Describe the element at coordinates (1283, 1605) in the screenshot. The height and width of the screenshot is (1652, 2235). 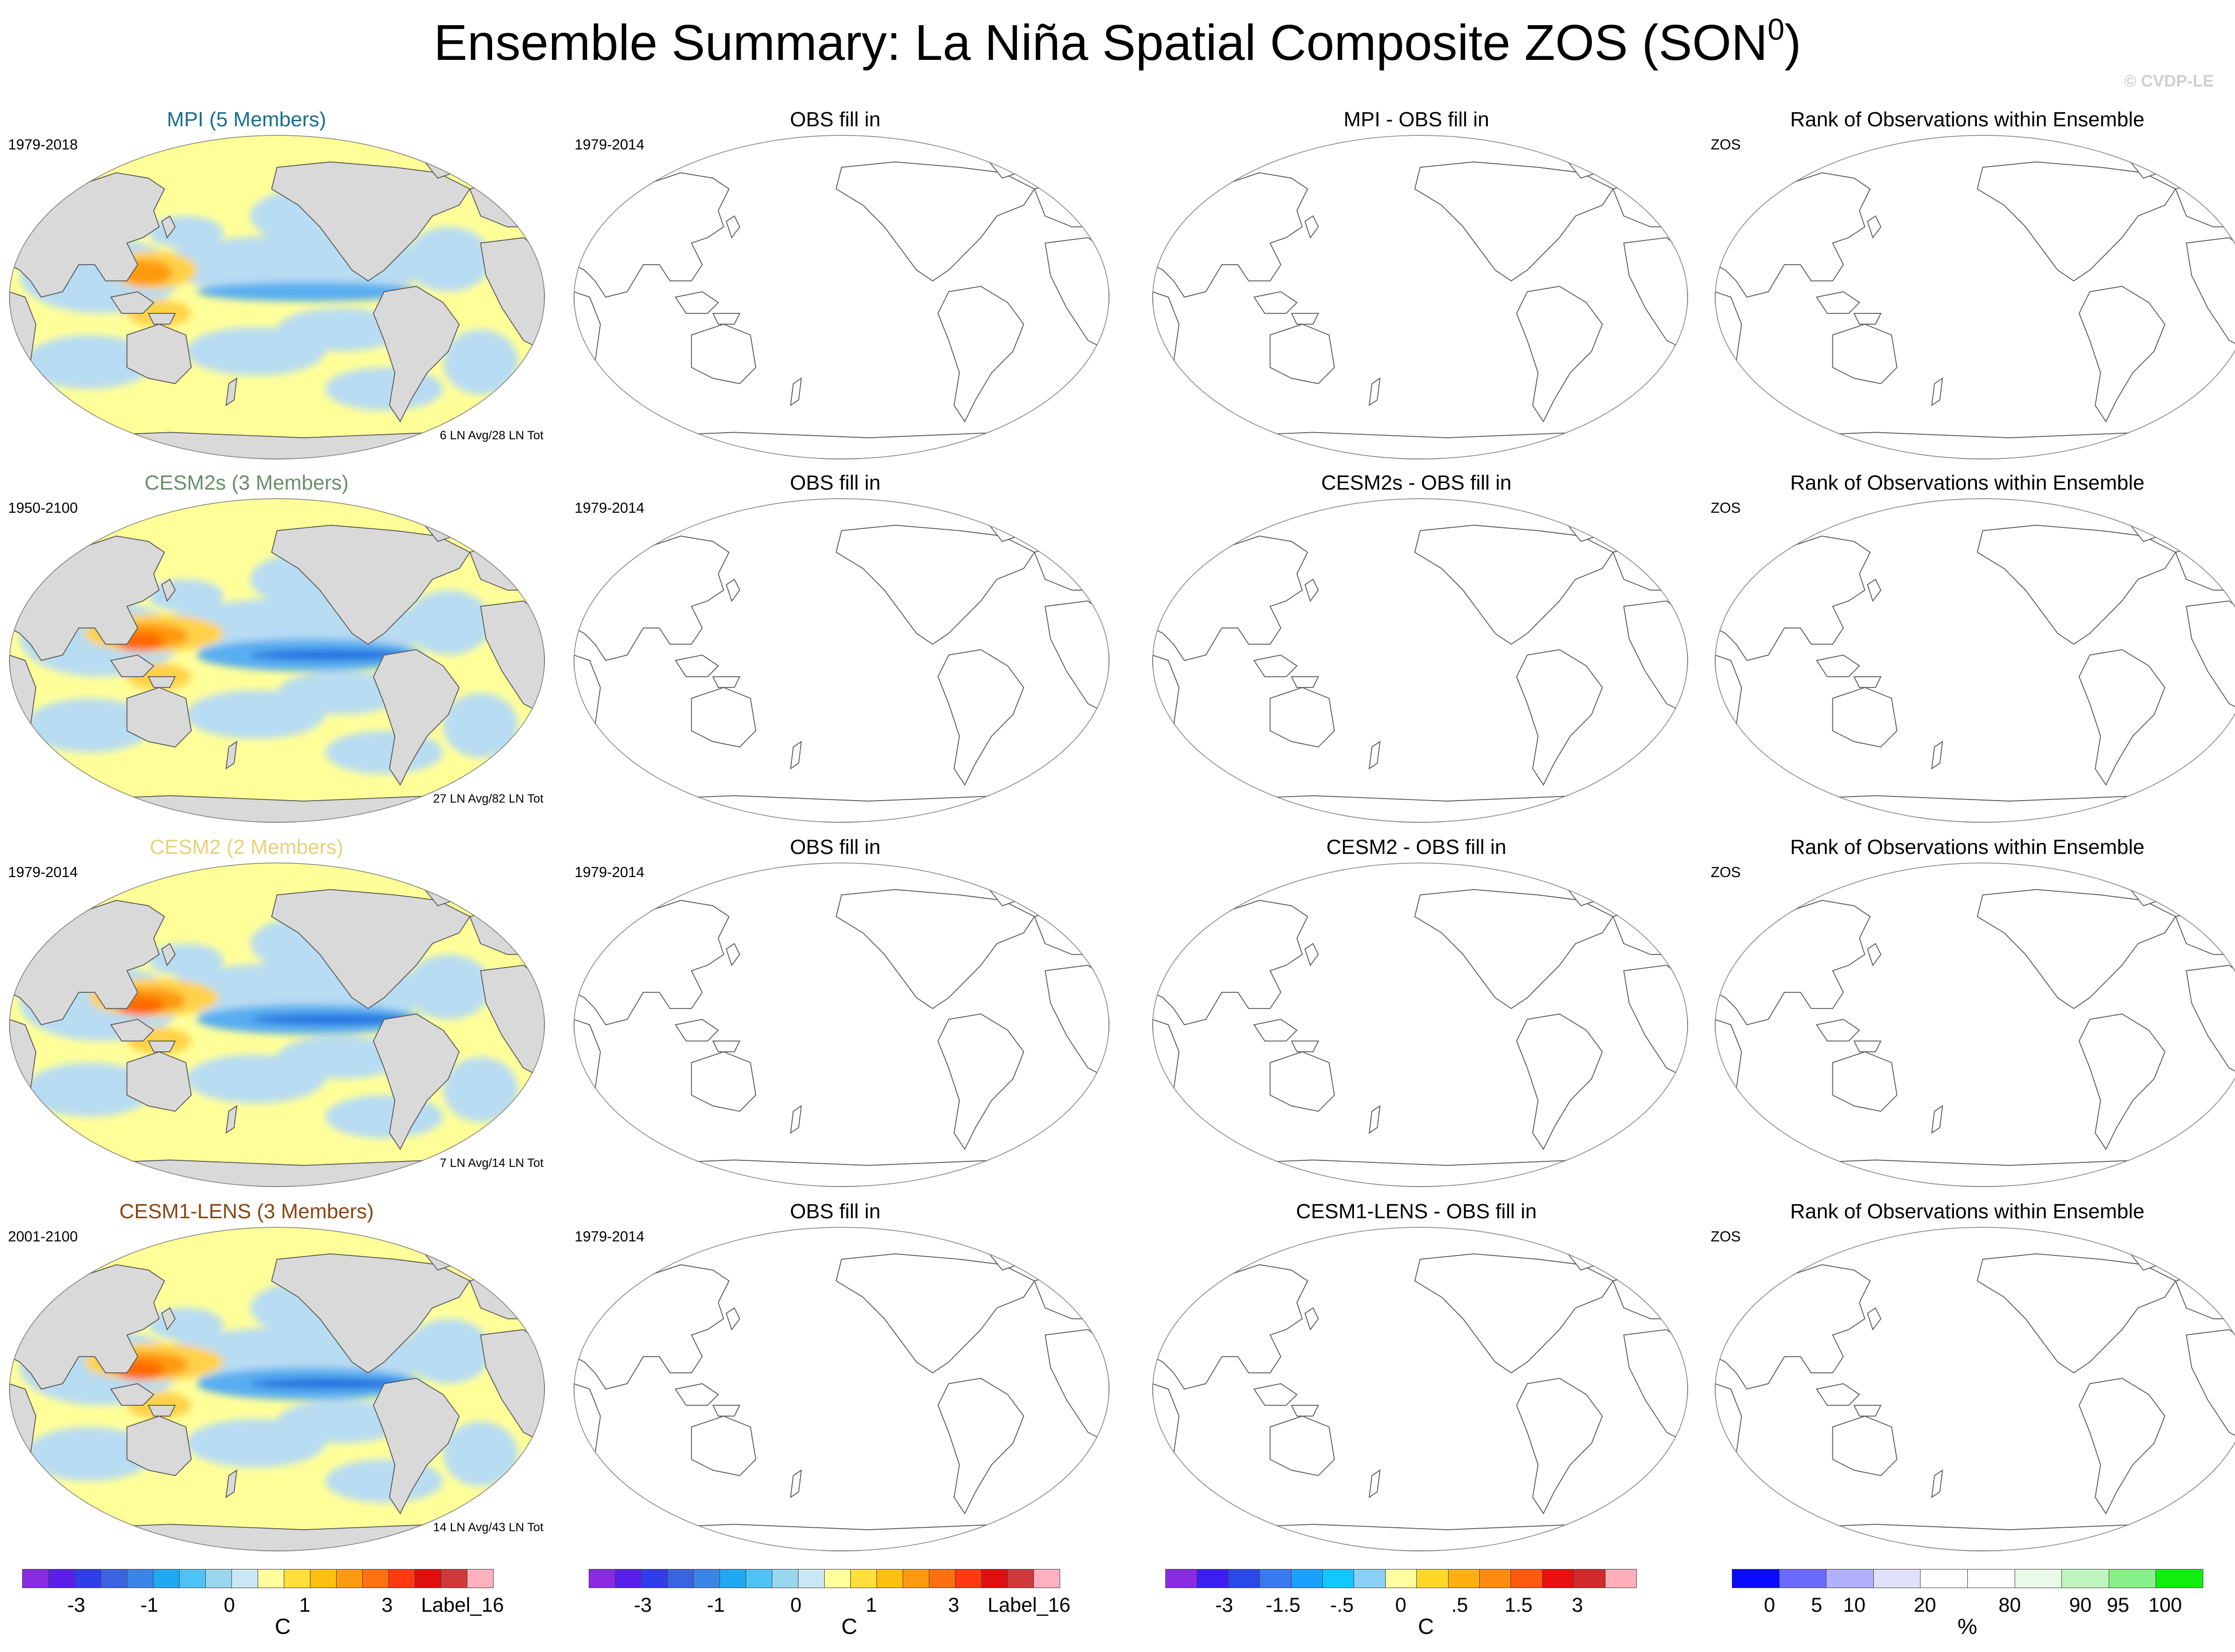
I see `colorbar-label: -1.5` at that location.